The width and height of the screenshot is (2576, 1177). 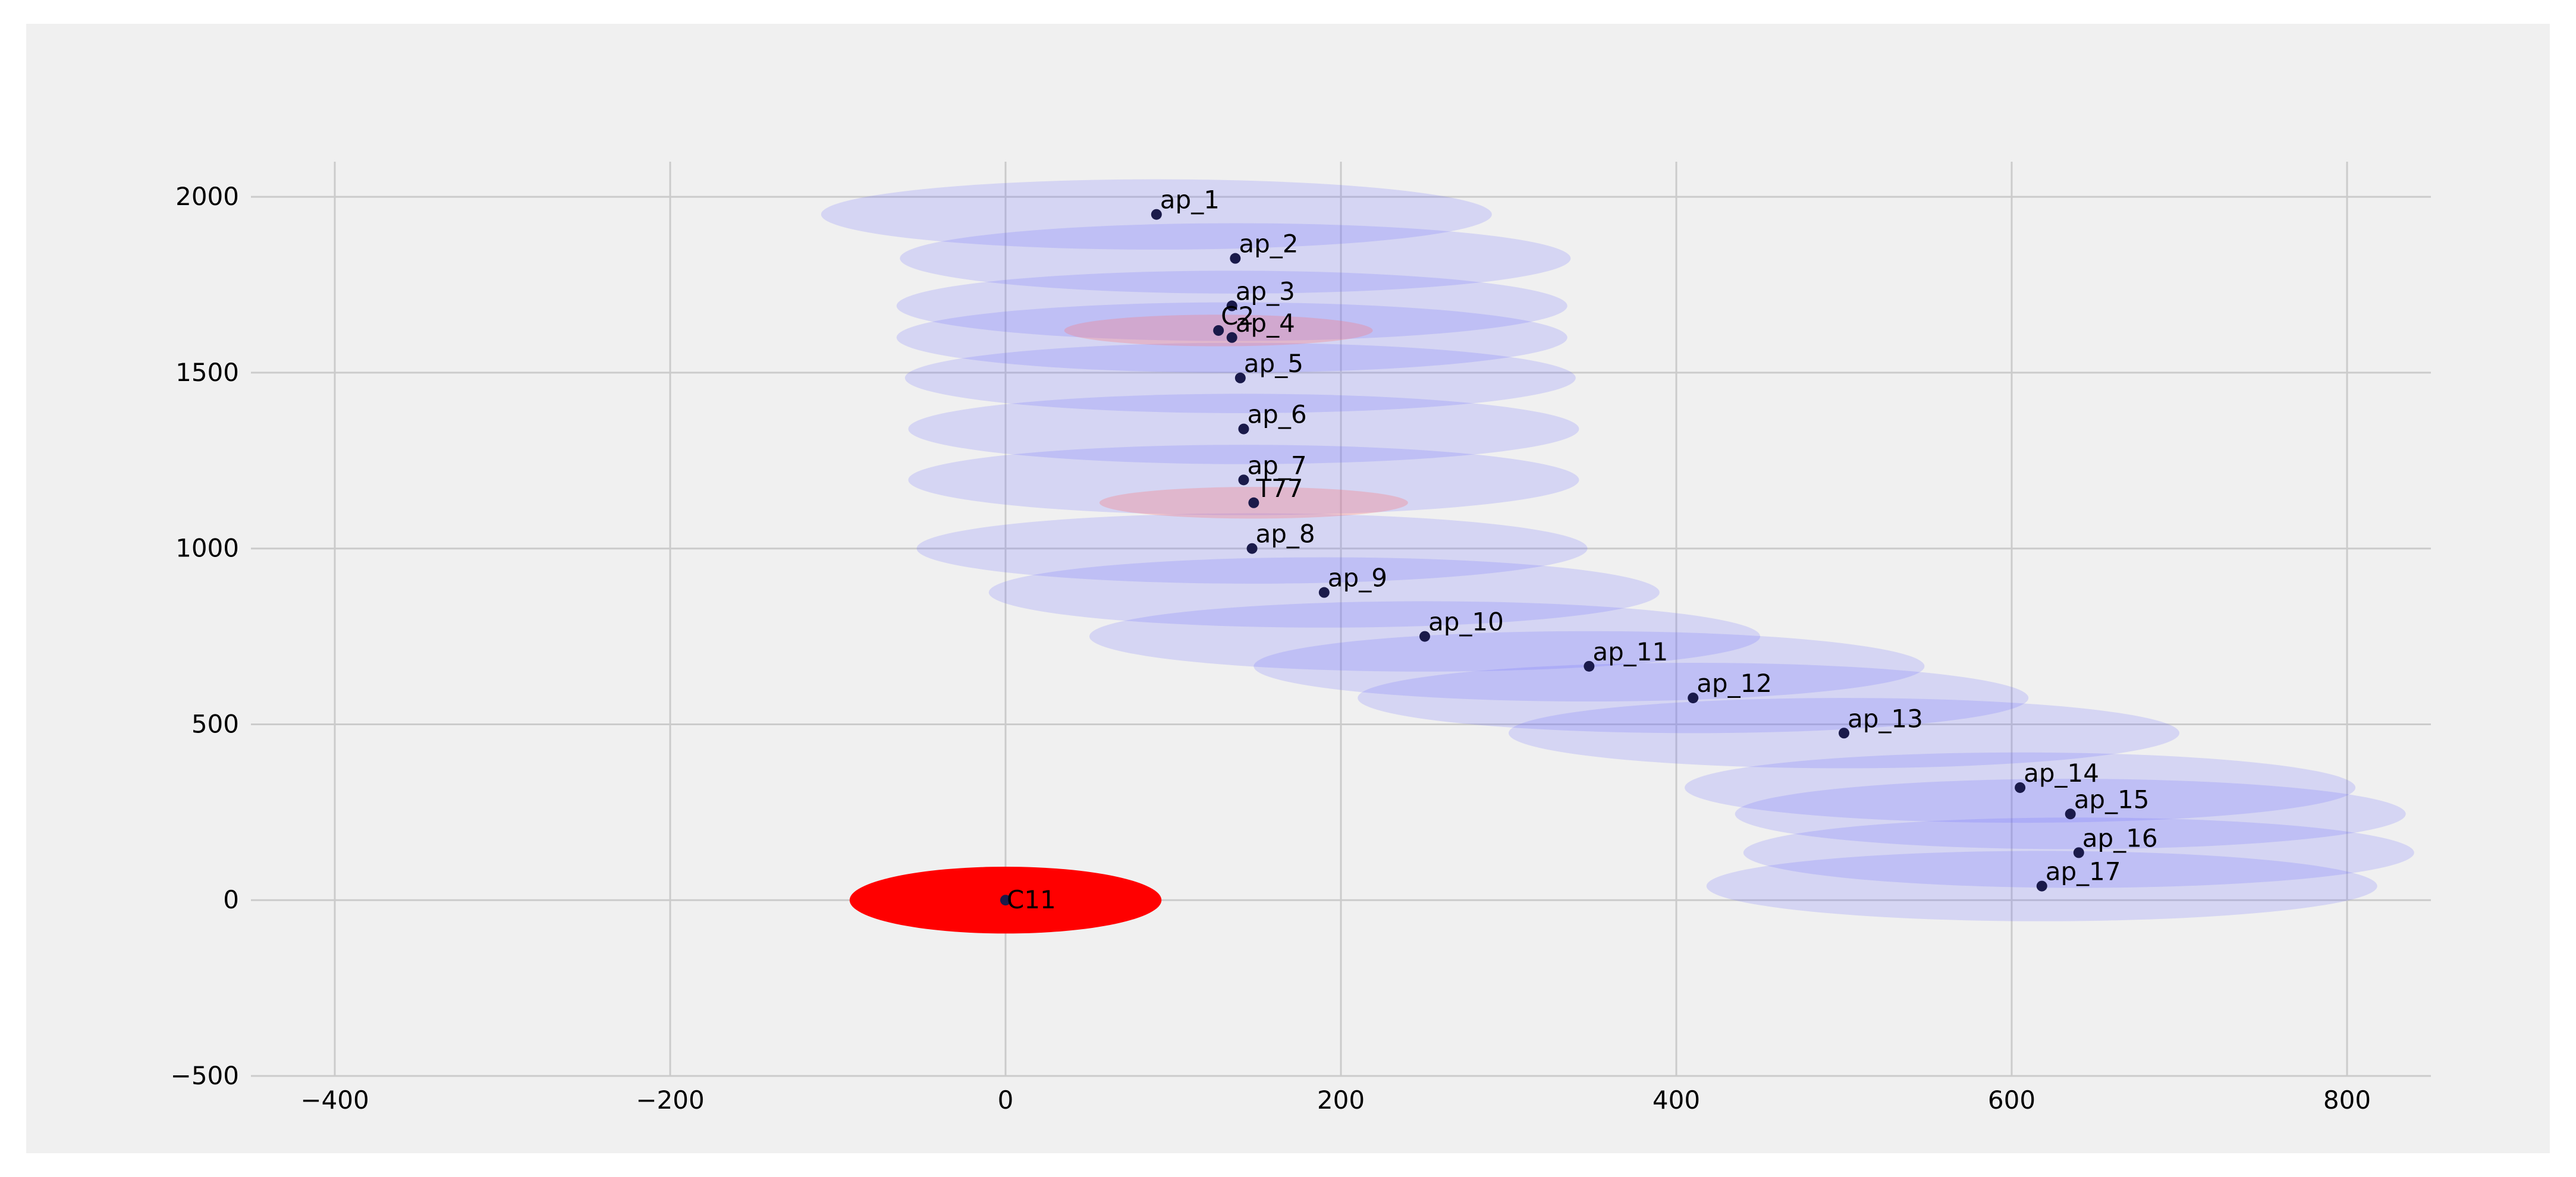 What do you see at coordinates (334, 1100) in the screenshot?
I see `x-tick-label: −400` at bounding box center [334, 1100].